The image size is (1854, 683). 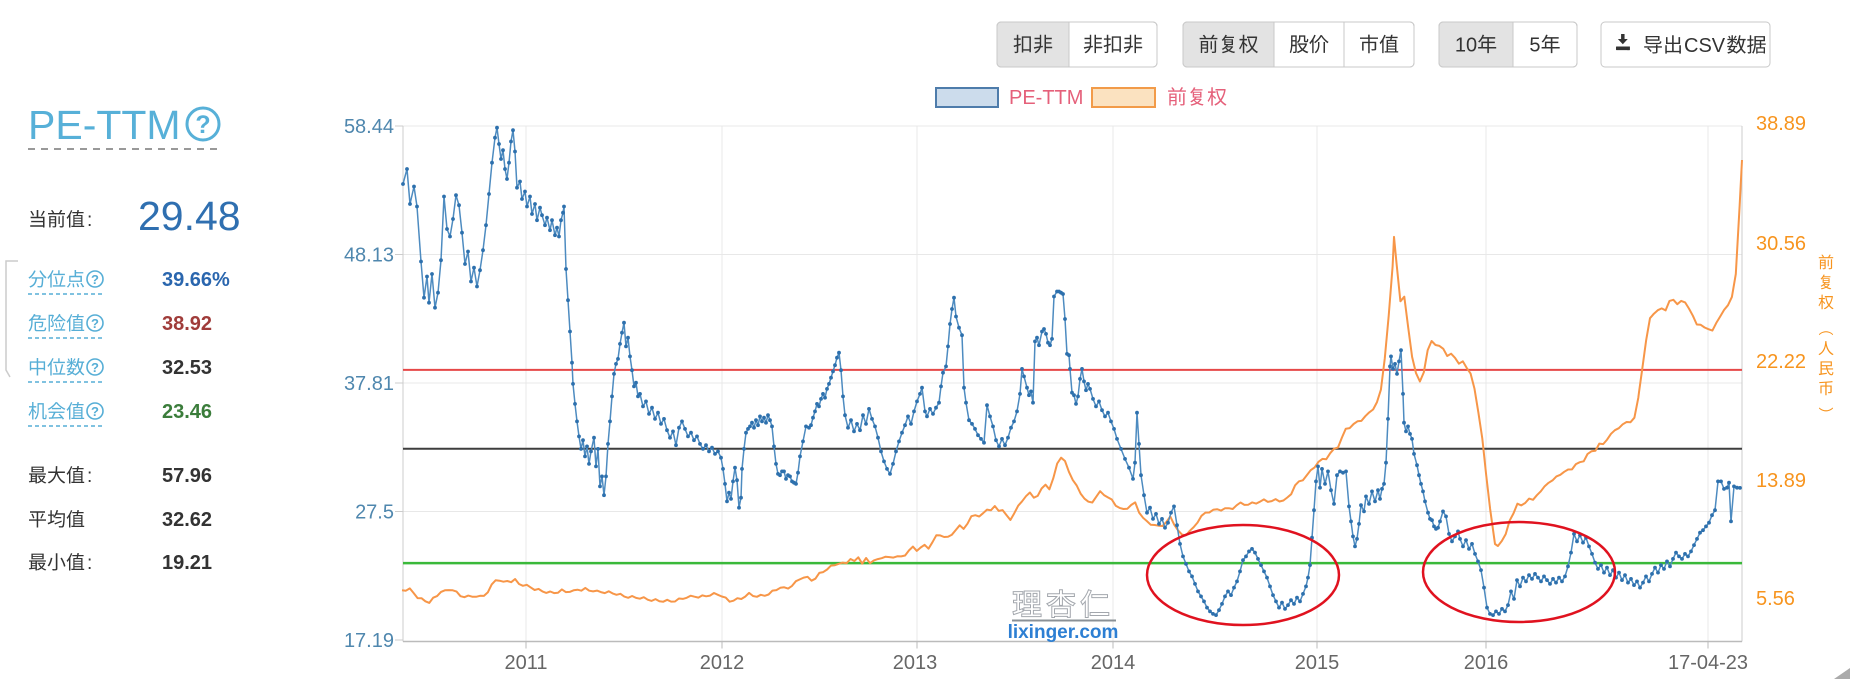 I want to click on svg-text: 37.81, so click(x=369, y=384).